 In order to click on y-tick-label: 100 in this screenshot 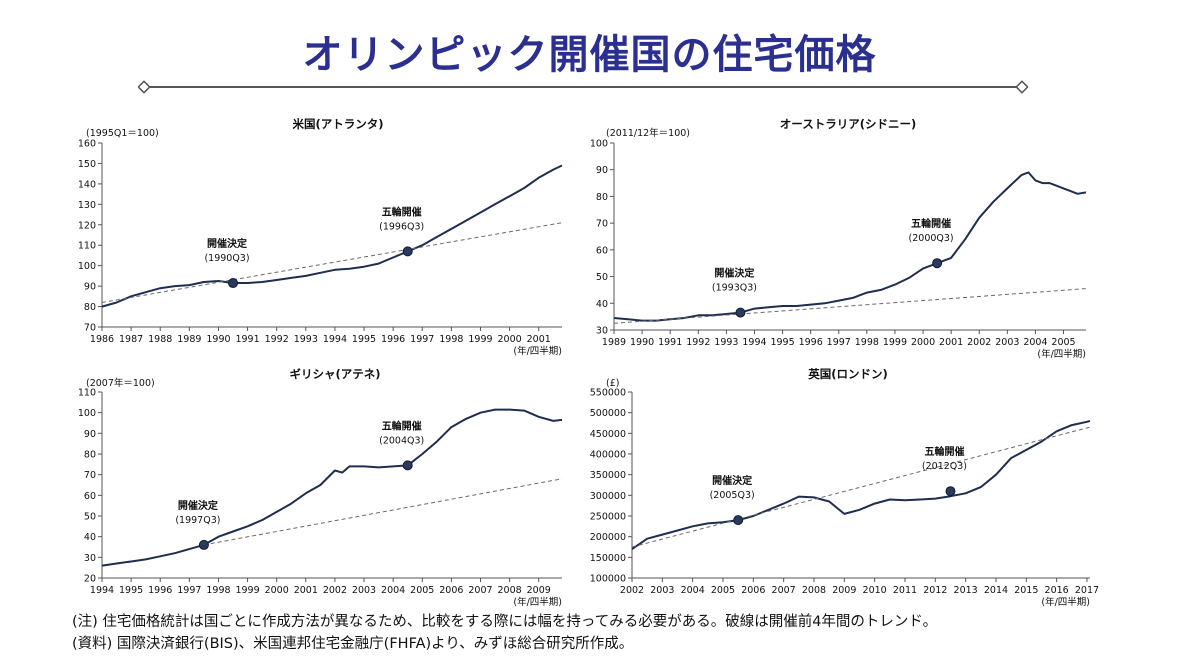, I will do `click(87, 413)`.